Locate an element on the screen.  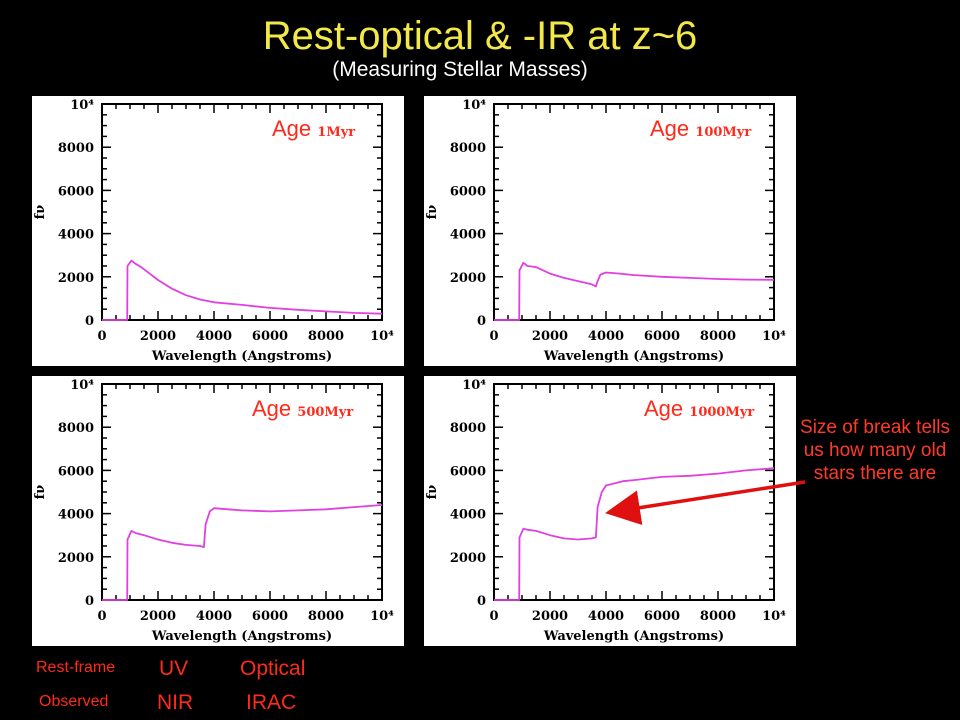
uv-label: UV is located at coordinates (174, 668).